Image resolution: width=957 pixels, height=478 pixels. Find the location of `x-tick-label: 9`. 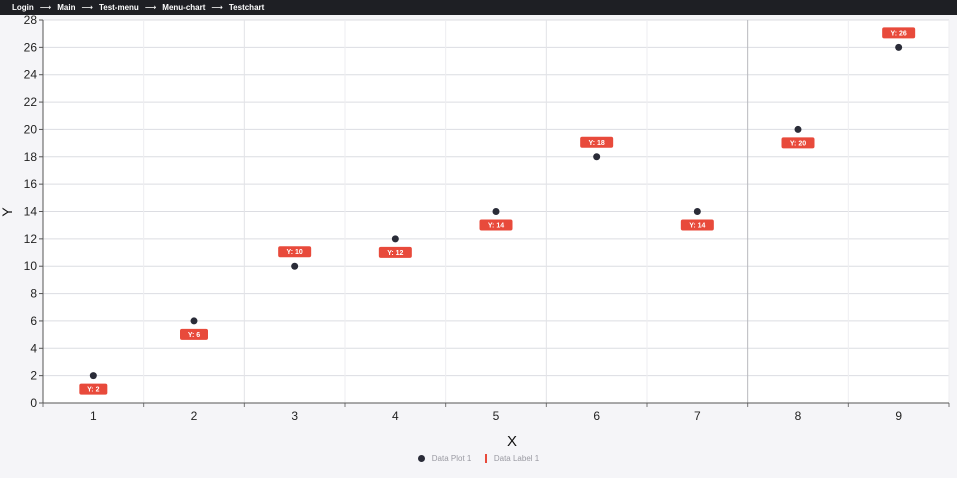

x-tick-label: 9 is located at coordinates (898, 416).